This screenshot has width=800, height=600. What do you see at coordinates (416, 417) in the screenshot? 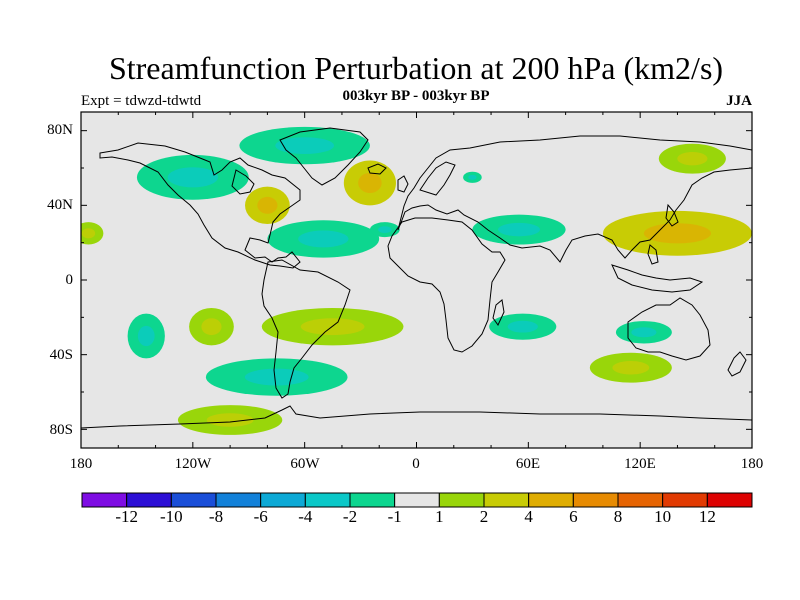
I see `coastline-antarctica` at bounding box center [416, 417].